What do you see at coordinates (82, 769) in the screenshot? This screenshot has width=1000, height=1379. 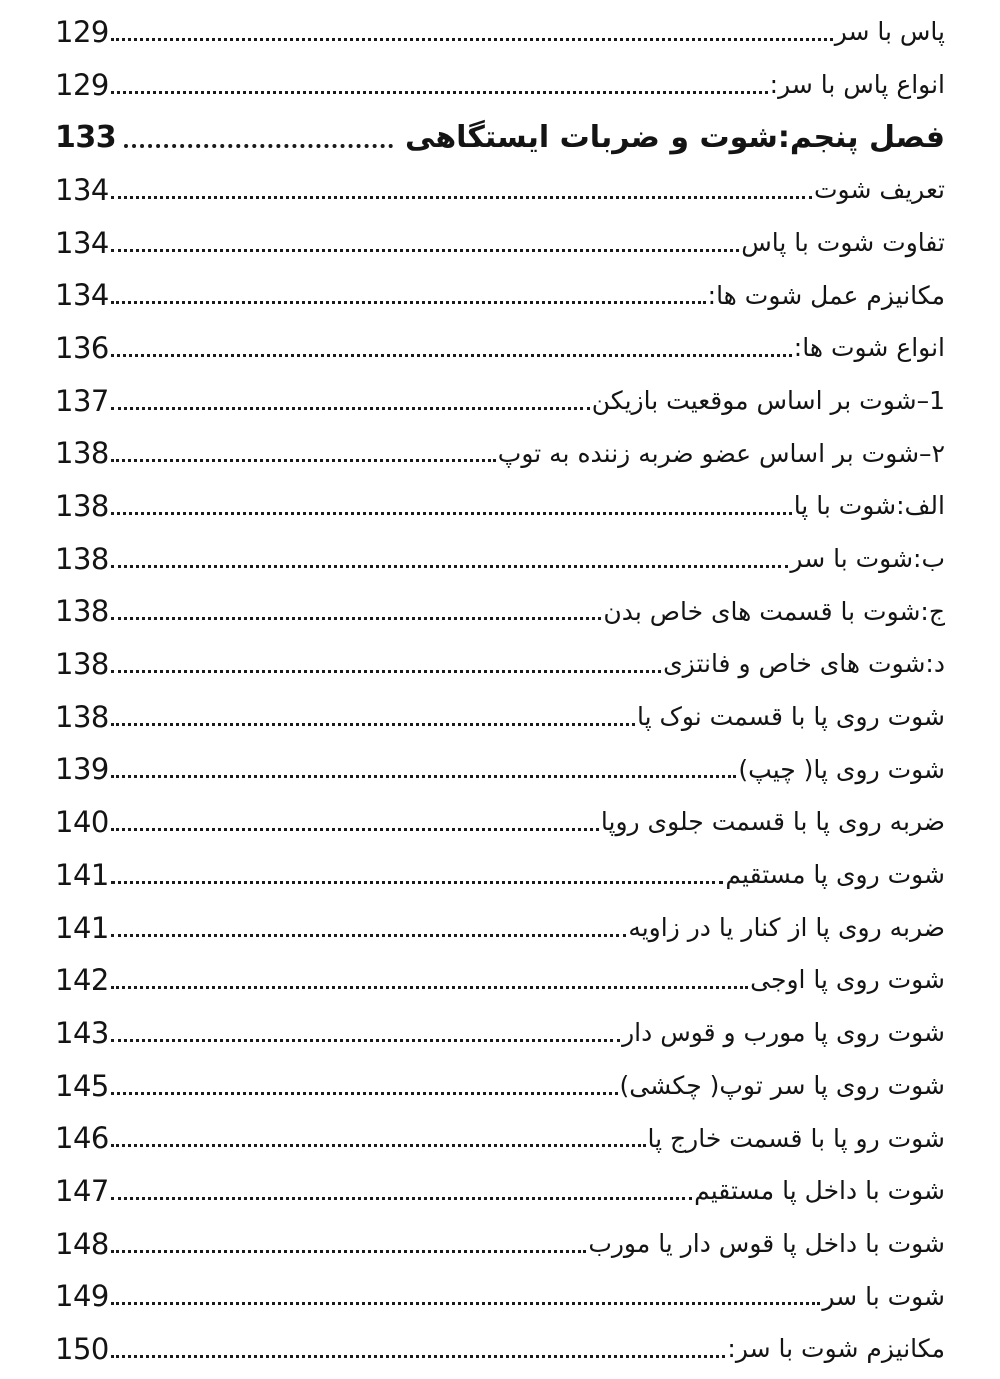 I see `toc-page-number: 139` at bounding box center [82, 769].